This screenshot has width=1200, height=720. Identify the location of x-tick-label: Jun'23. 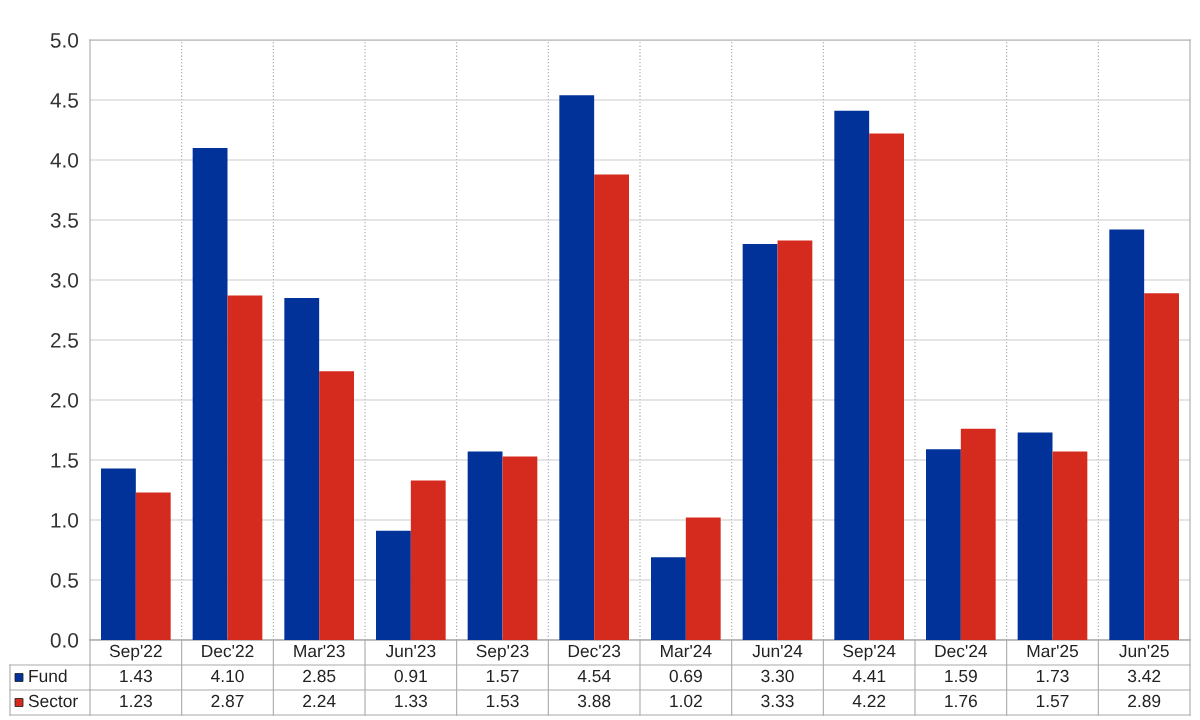
(410, 651).